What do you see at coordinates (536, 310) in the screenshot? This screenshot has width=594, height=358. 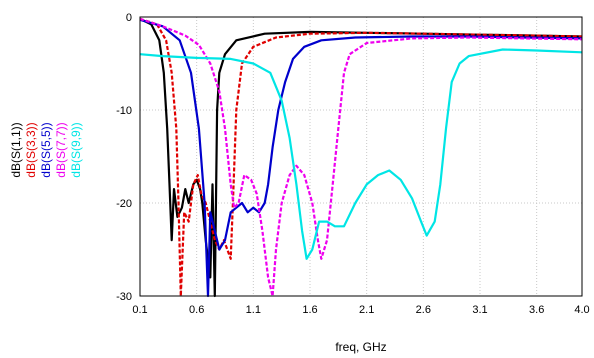 I see `x-tick-label: 3.6` at bounding box center [536, 310].